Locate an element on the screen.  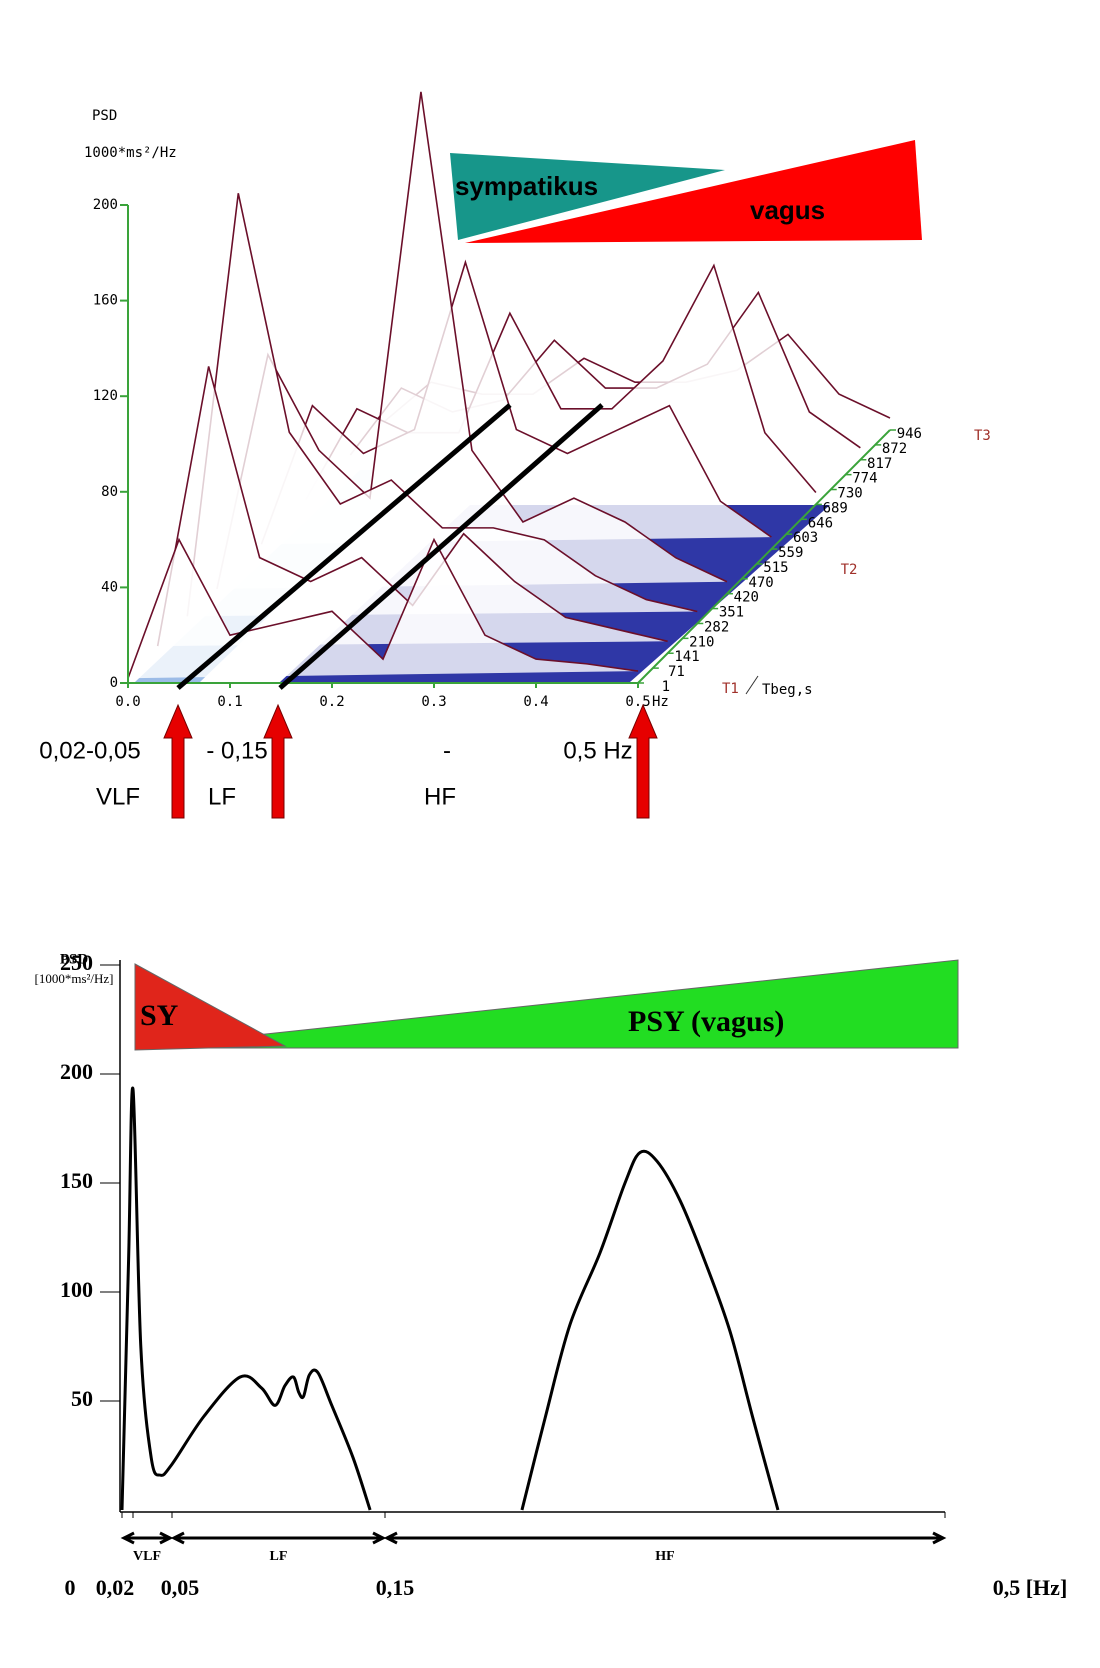
time-mark: T1 is located at coordinates (730, 689).